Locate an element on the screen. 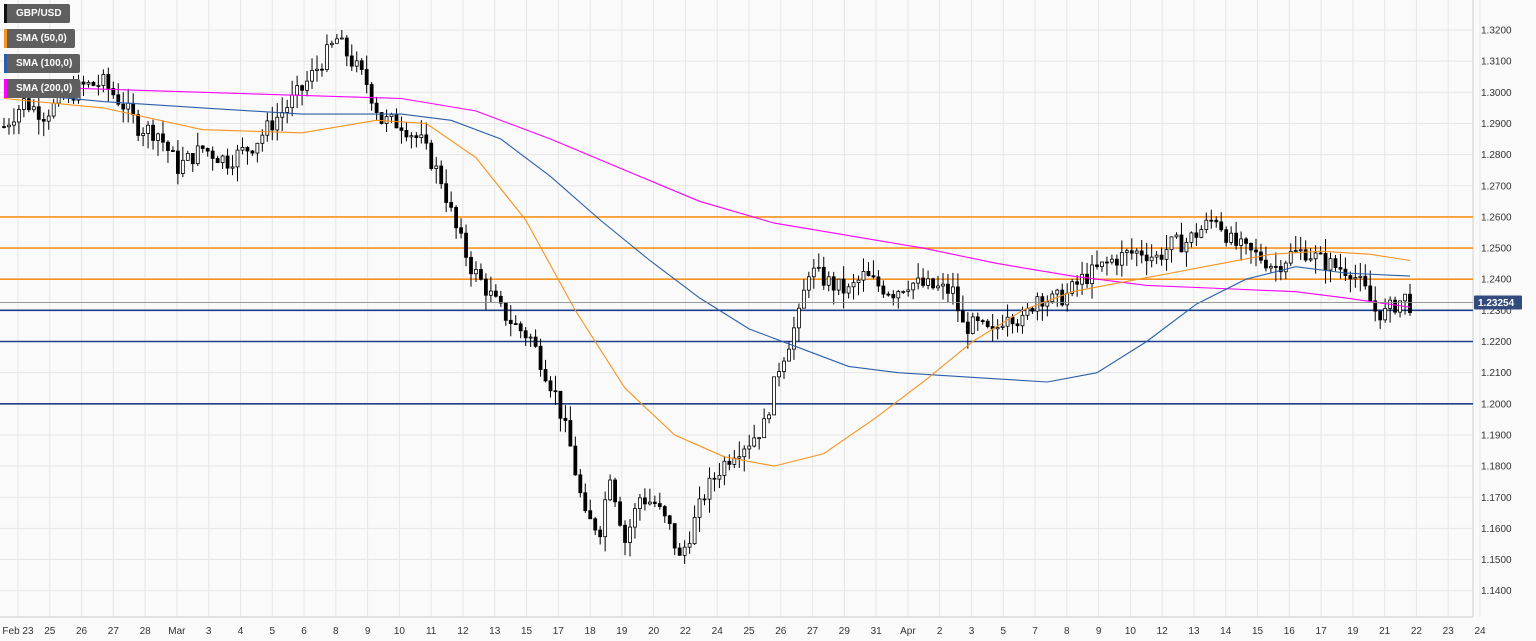 The width and height of the screenshot is (1536, 641). y-tick-label: 1.1500 is located at coordinates (1496, 560).